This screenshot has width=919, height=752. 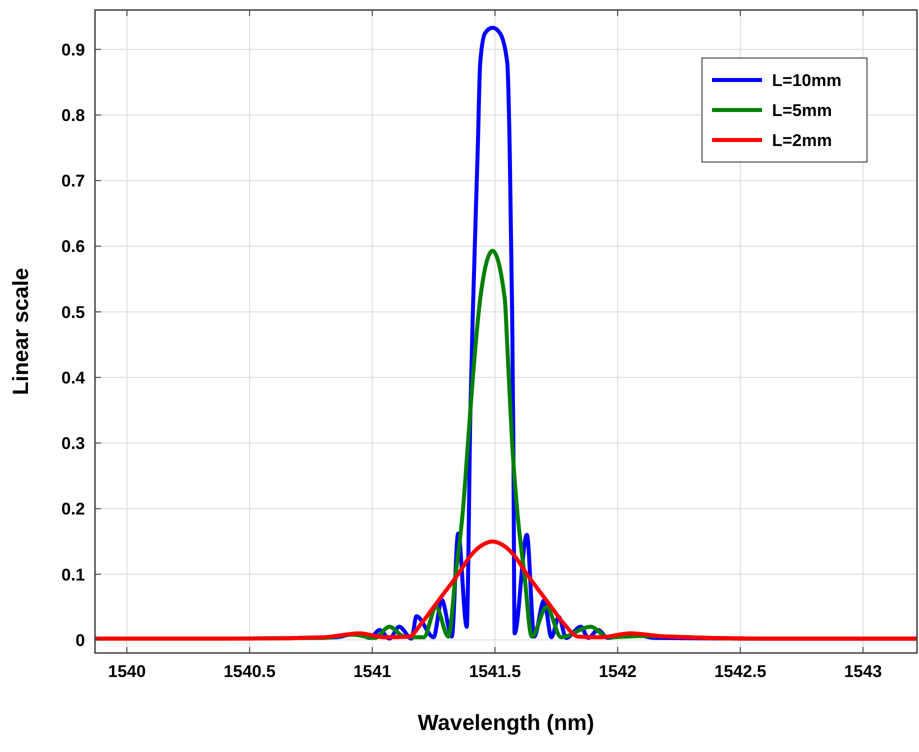 I want to click on y-tick-label: 0, so click(x=80, y=640).